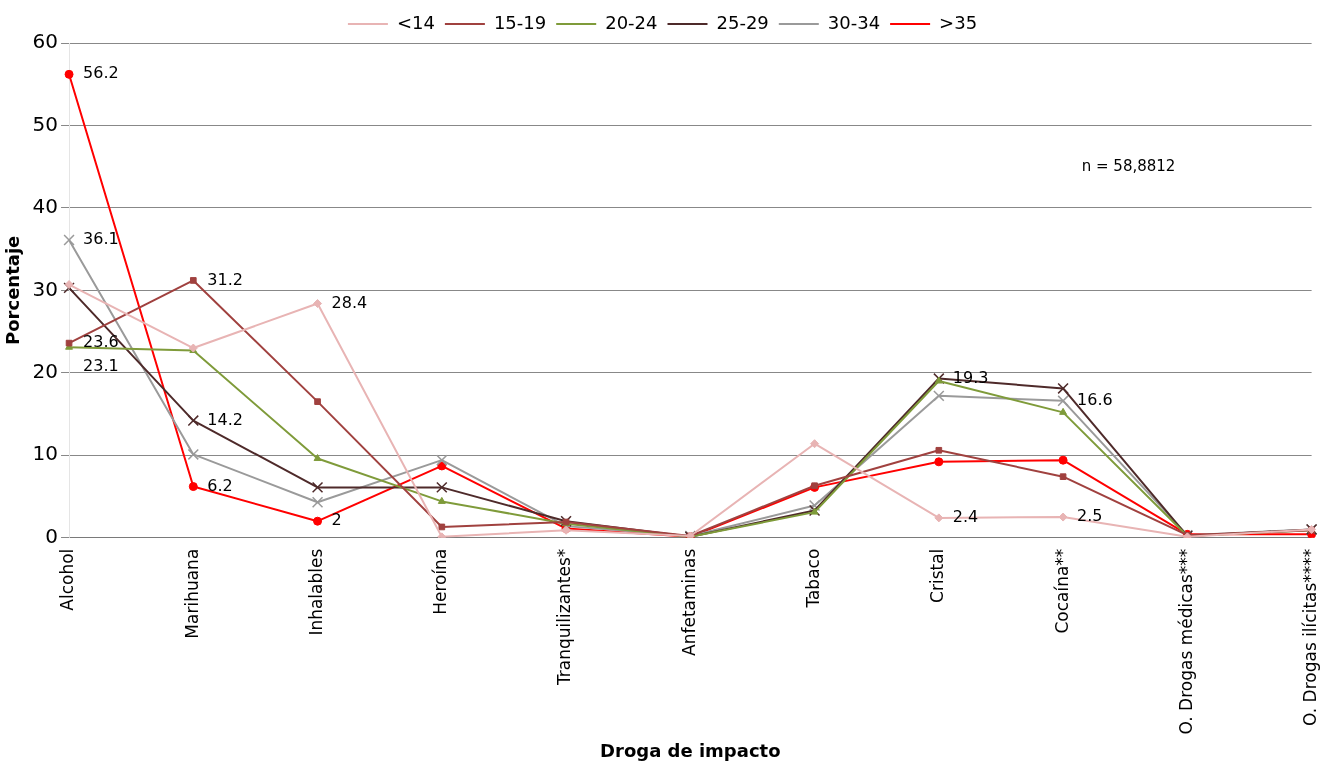  What do you see at coordinates (631, 22) in the screenshot?
I see `legend-label: 20-24` at bounding box center [631, 22].